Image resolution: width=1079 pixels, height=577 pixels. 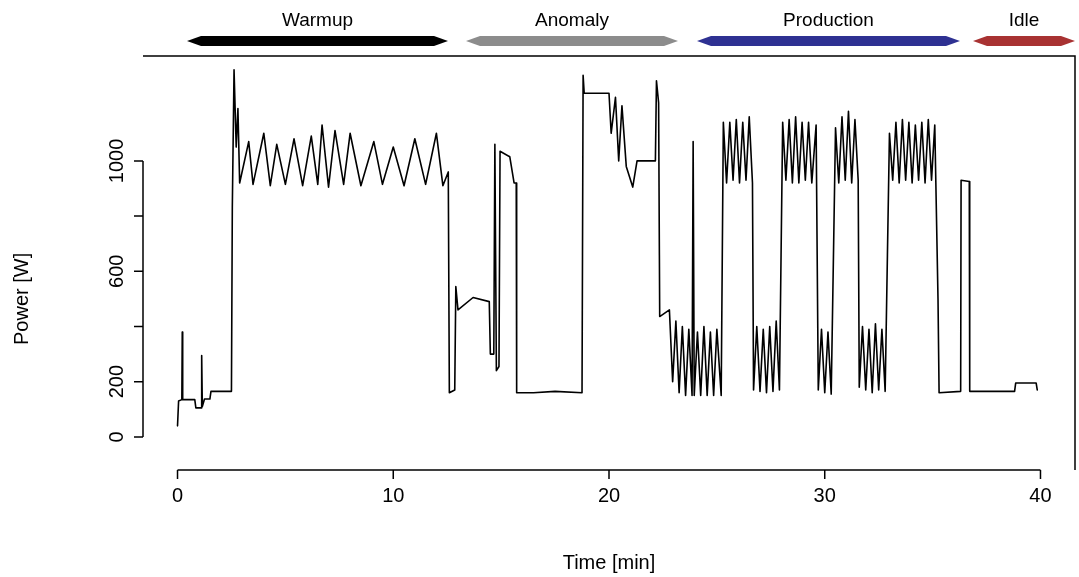 I want to click on x-tick-label: 30, so click(x=824, y=494).